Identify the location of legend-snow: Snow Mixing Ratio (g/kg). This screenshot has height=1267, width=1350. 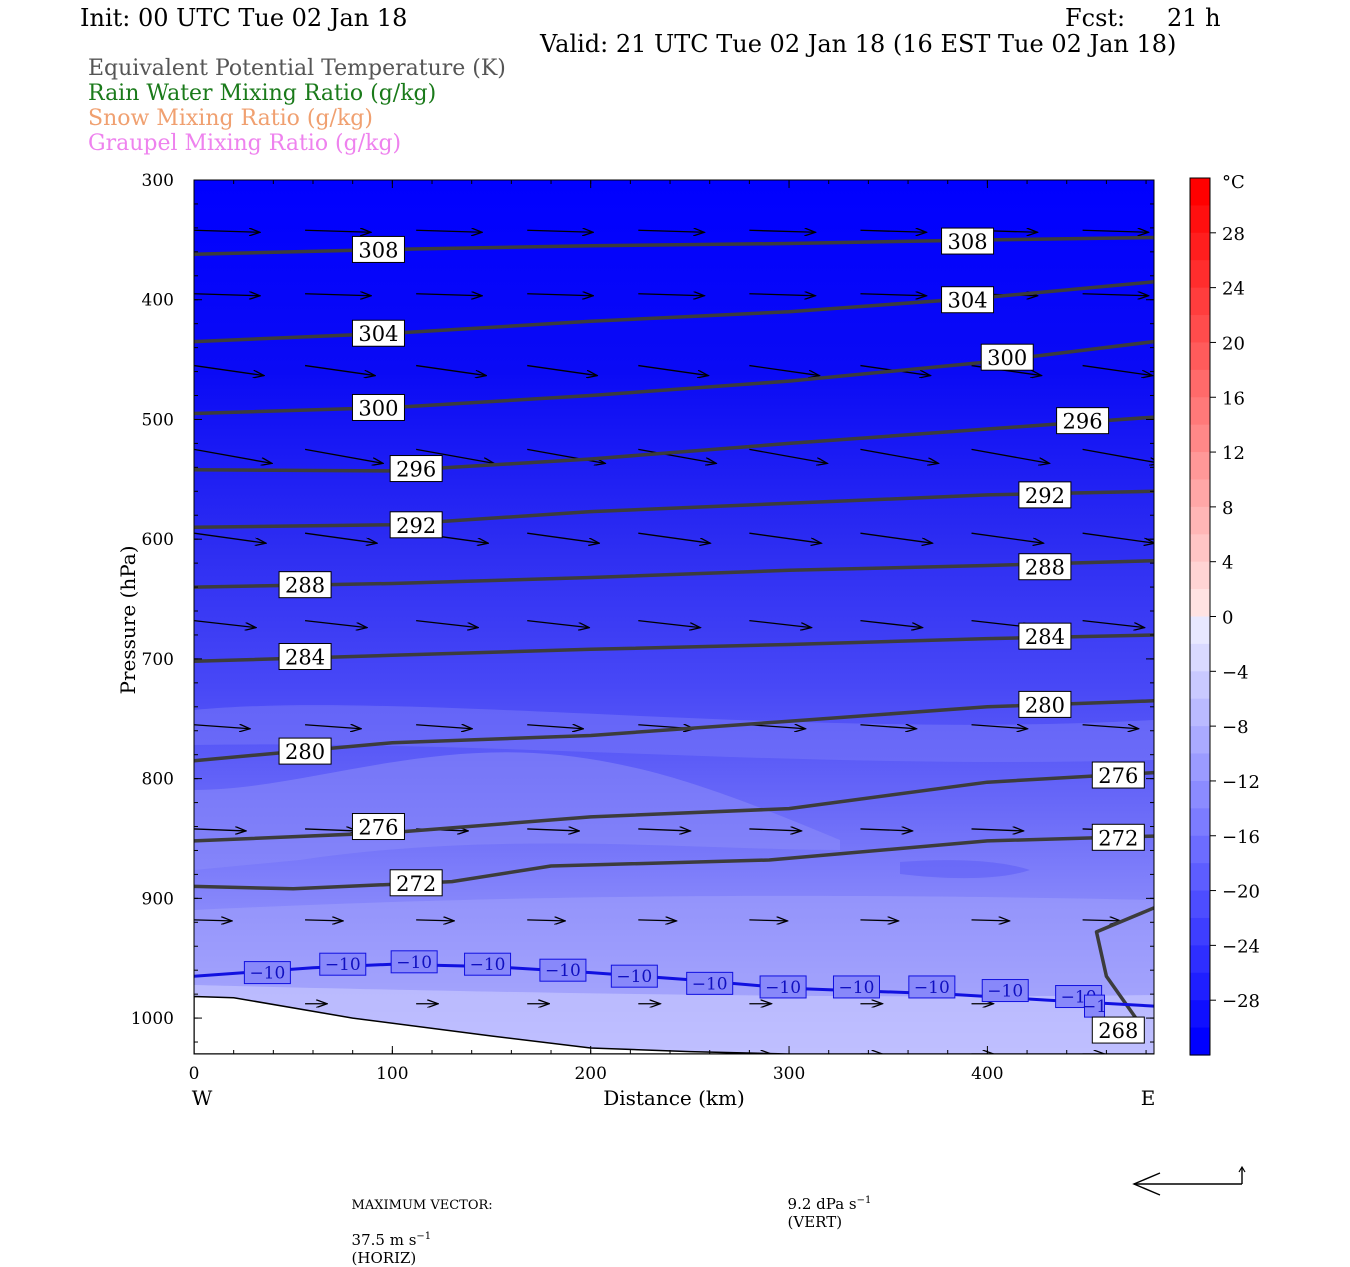
(230, 118).